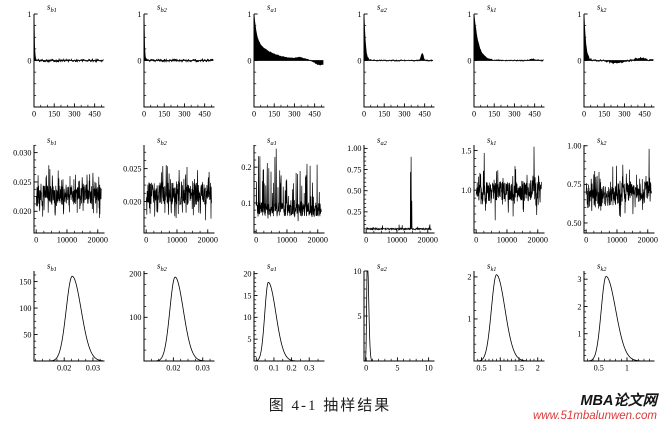 Image resolution: width=660 pixels, height=429 pixels. Describe the element at coordinates (172, 317) in the screenshot. I see `subplot-s_b2-density: 0.02 0.03 100 200 sb2` at that location.